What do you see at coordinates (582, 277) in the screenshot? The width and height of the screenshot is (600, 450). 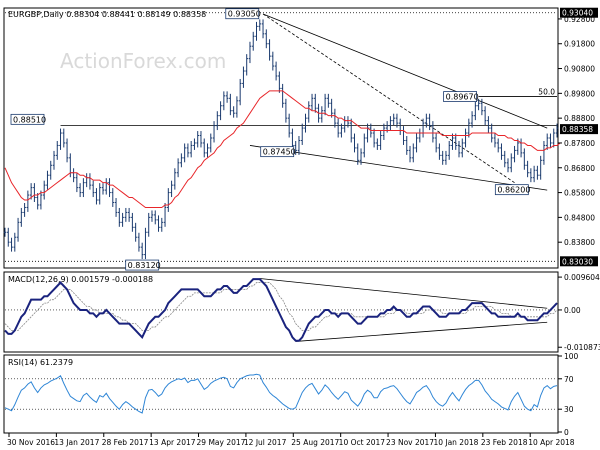 I see `macd-y-tick-label: 0.009604` at bounding box center [582, 277].